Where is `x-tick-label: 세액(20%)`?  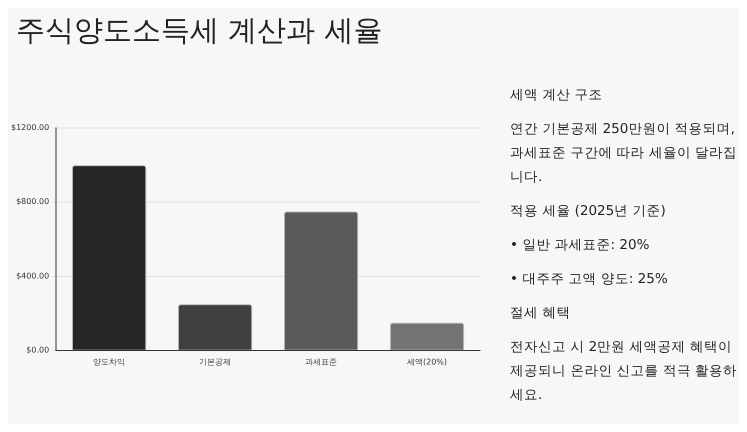 x-tick-label: 세액(20%) is located at coordinates (427, 361).